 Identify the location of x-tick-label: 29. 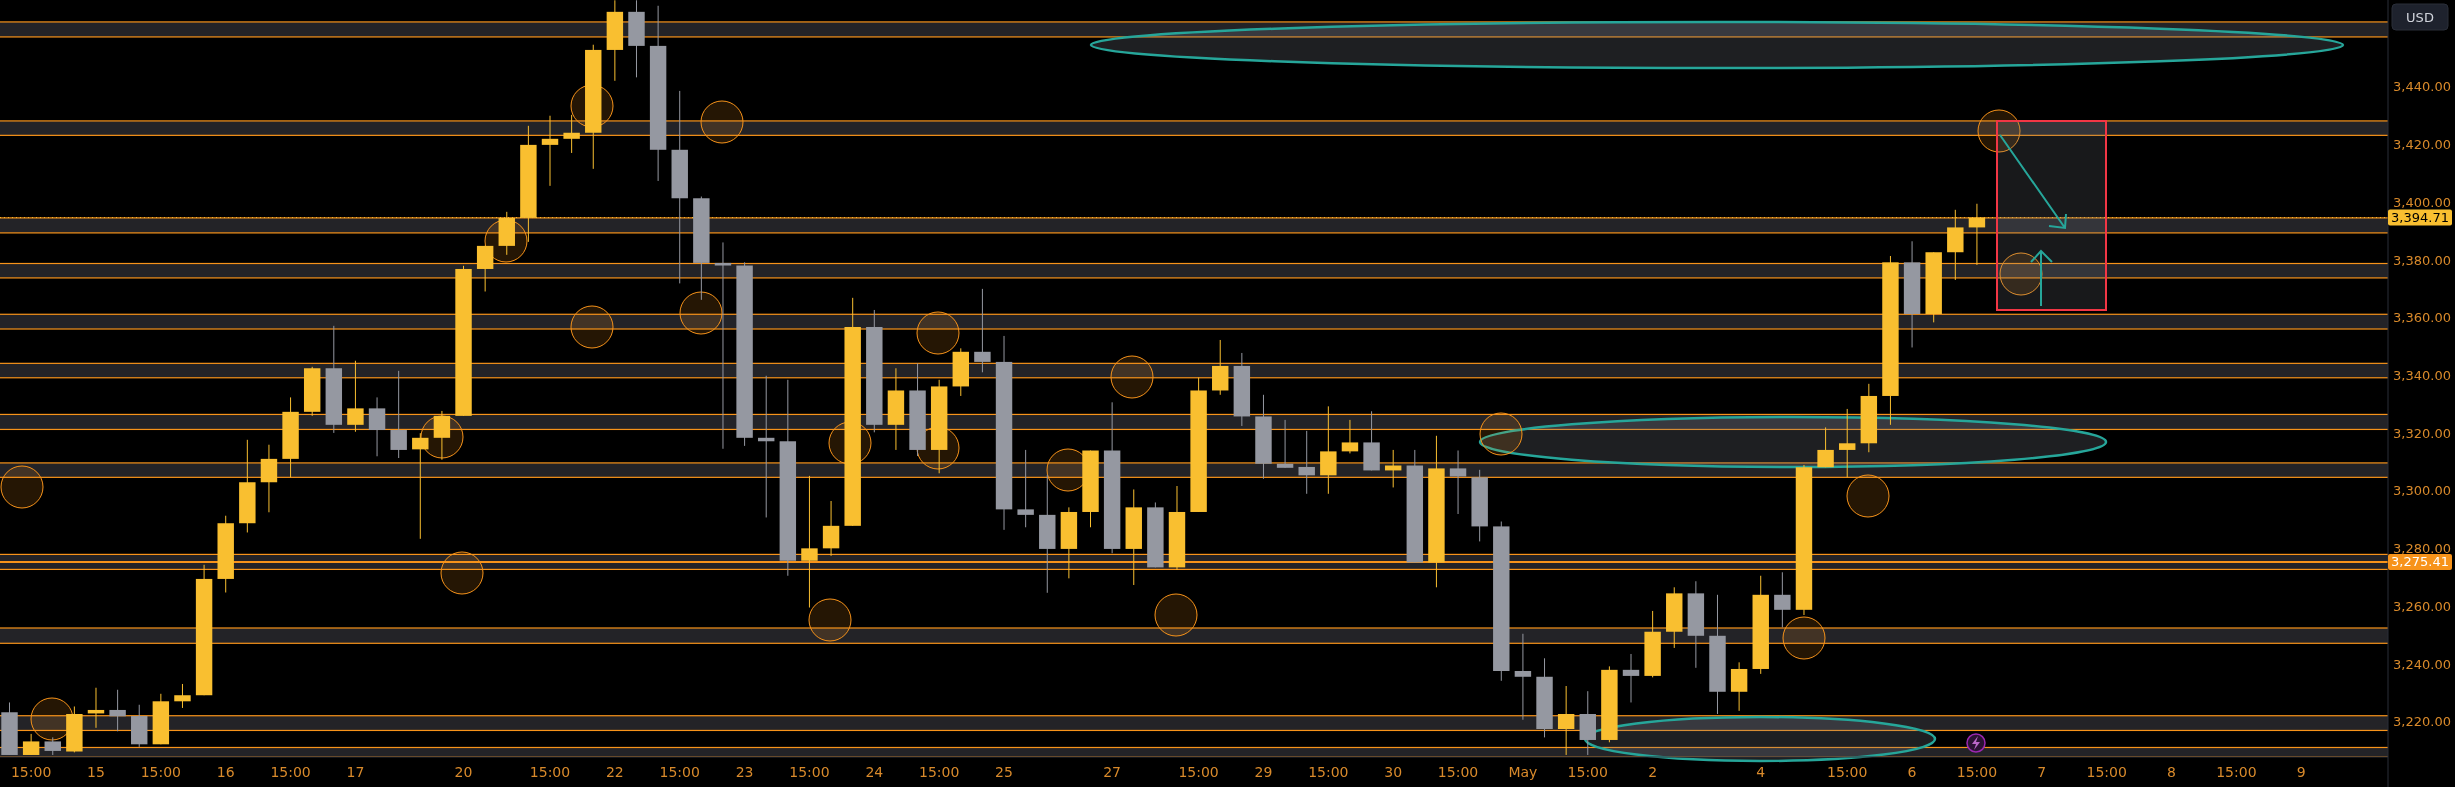
(1263, 771).